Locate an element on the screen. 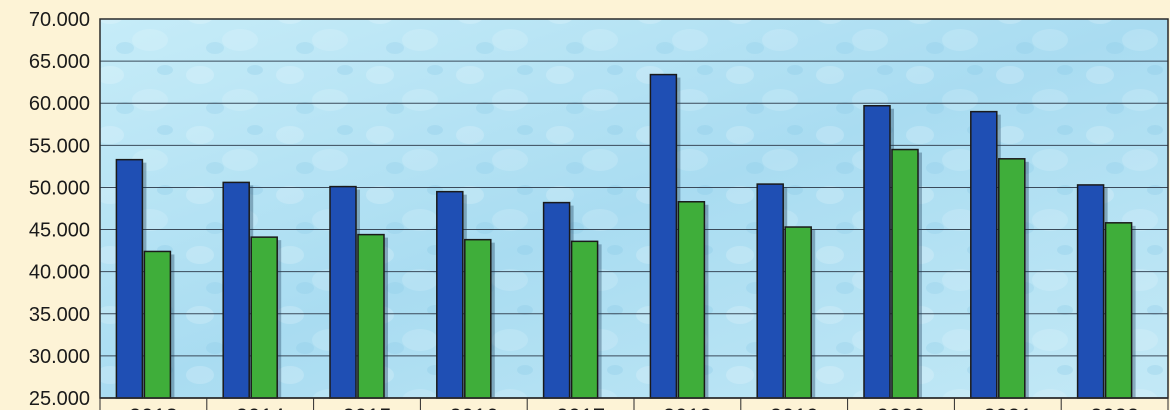  x-tick-label: 2014 is located at coordinates (260, 407).